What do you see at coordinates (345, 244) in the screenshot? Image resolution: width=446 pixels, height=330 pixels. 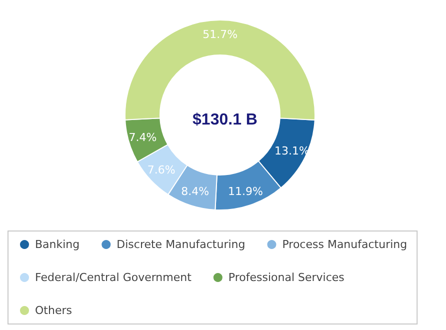 I see `legend-label: Process Manufacturing` at bounding box center [345, 244].